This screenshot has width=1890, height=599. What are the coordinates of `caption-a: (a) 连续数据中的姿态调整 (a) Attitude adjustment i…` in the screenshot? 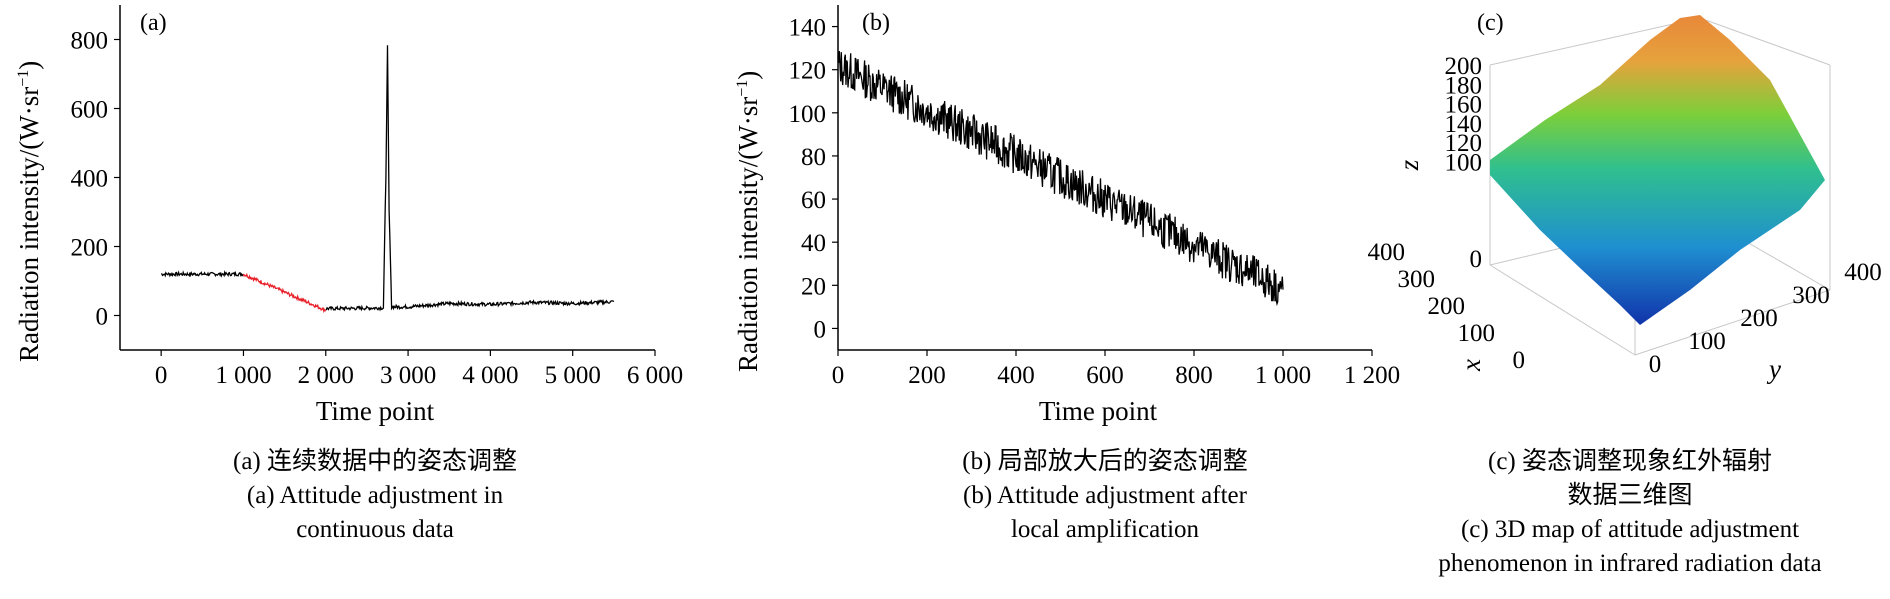 It's located at (375, 496).